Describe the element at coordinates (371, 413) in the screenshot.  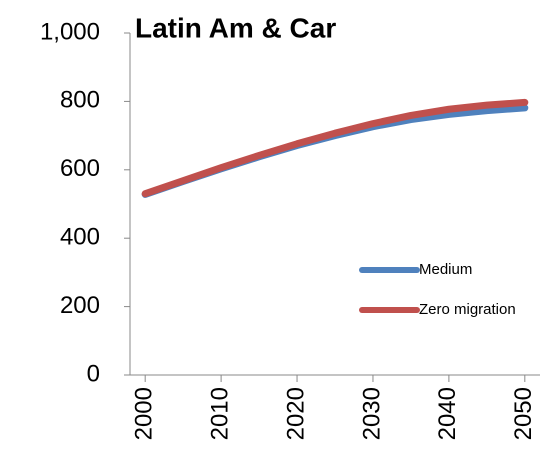
I see `x-tick-label: 2030` at that location.